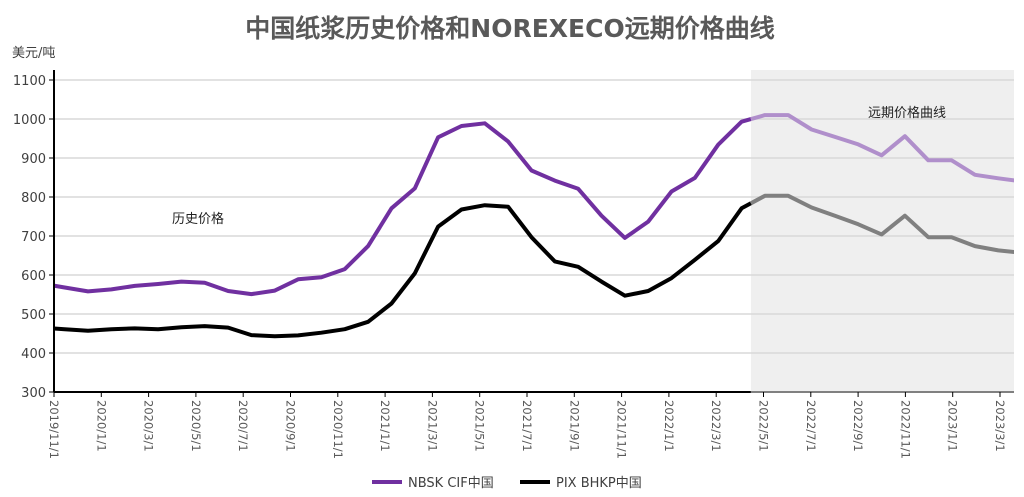 The width and height of the screenshot is (1024, 497). Describe the element at coordinates (509, 28) in the screenshot. I see `chart-title: 中国纸浆历史价格和NOREXECO远期价格曲线` at that location.